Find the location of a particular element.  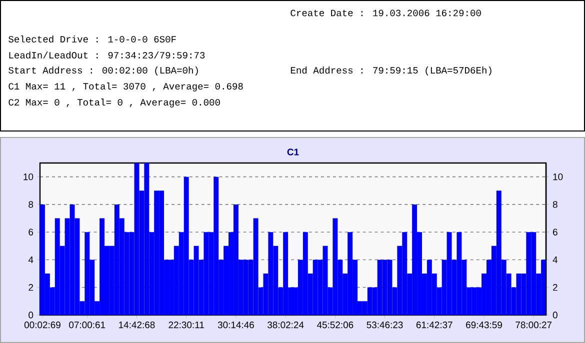

x-tick-label: 14:42:68 is located at coordinates (137, 325).